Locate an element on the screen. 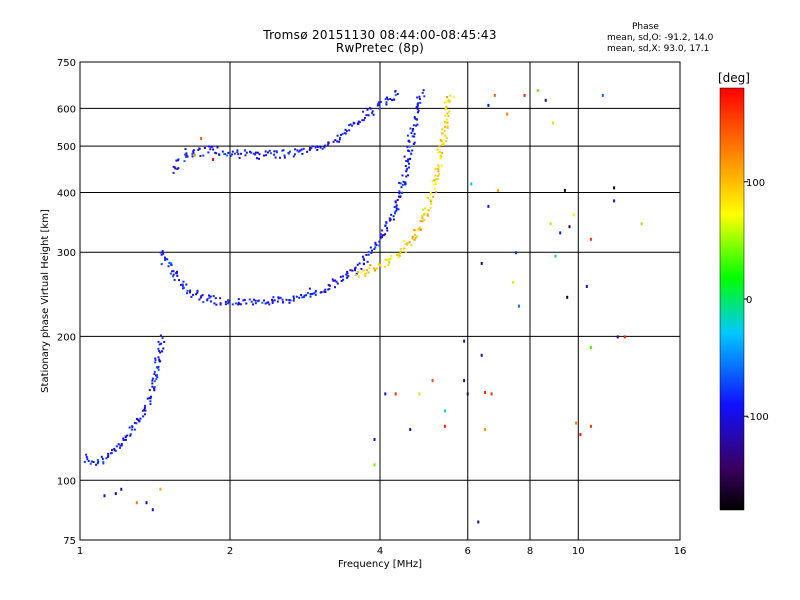 The height and width of the screenshot is (600, 800). colorbar is located at coordinates (732, 299).